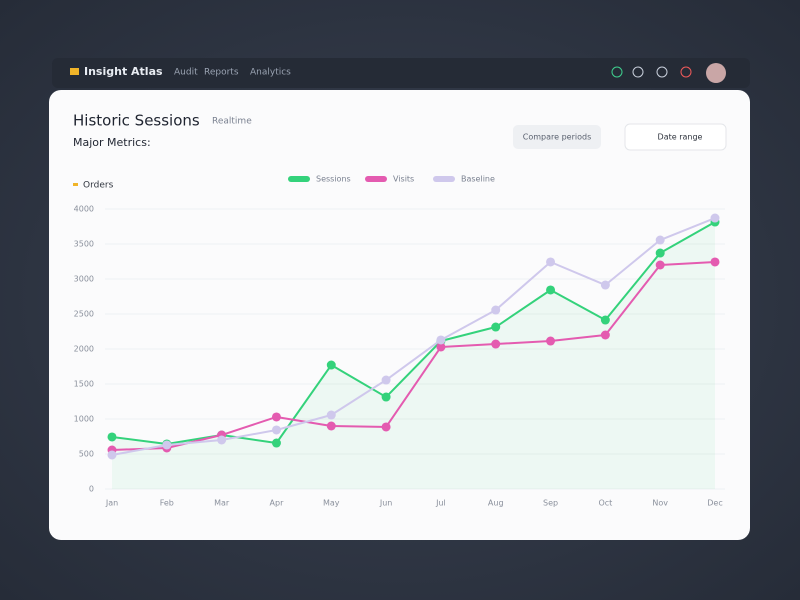  What do you see at coordinates (84, 349) in the screenshot?
I see `y-tick-label: 2000` at bounding box center [84, 349].